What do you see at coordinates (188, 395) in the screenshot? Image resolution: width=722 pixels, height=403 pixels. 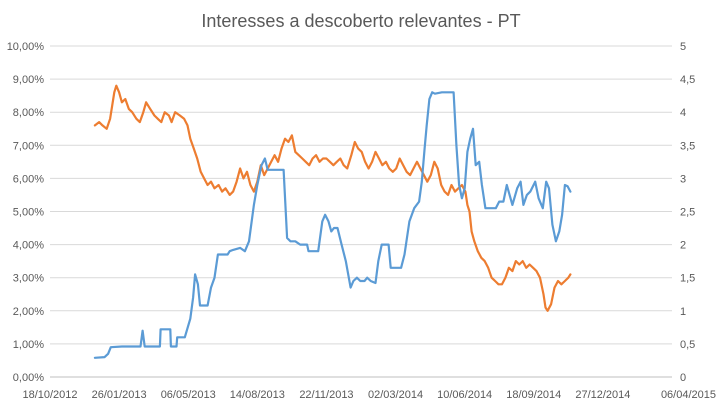 I see `x-tick-label: 06/05/2013` at bounding box center [188, 395].